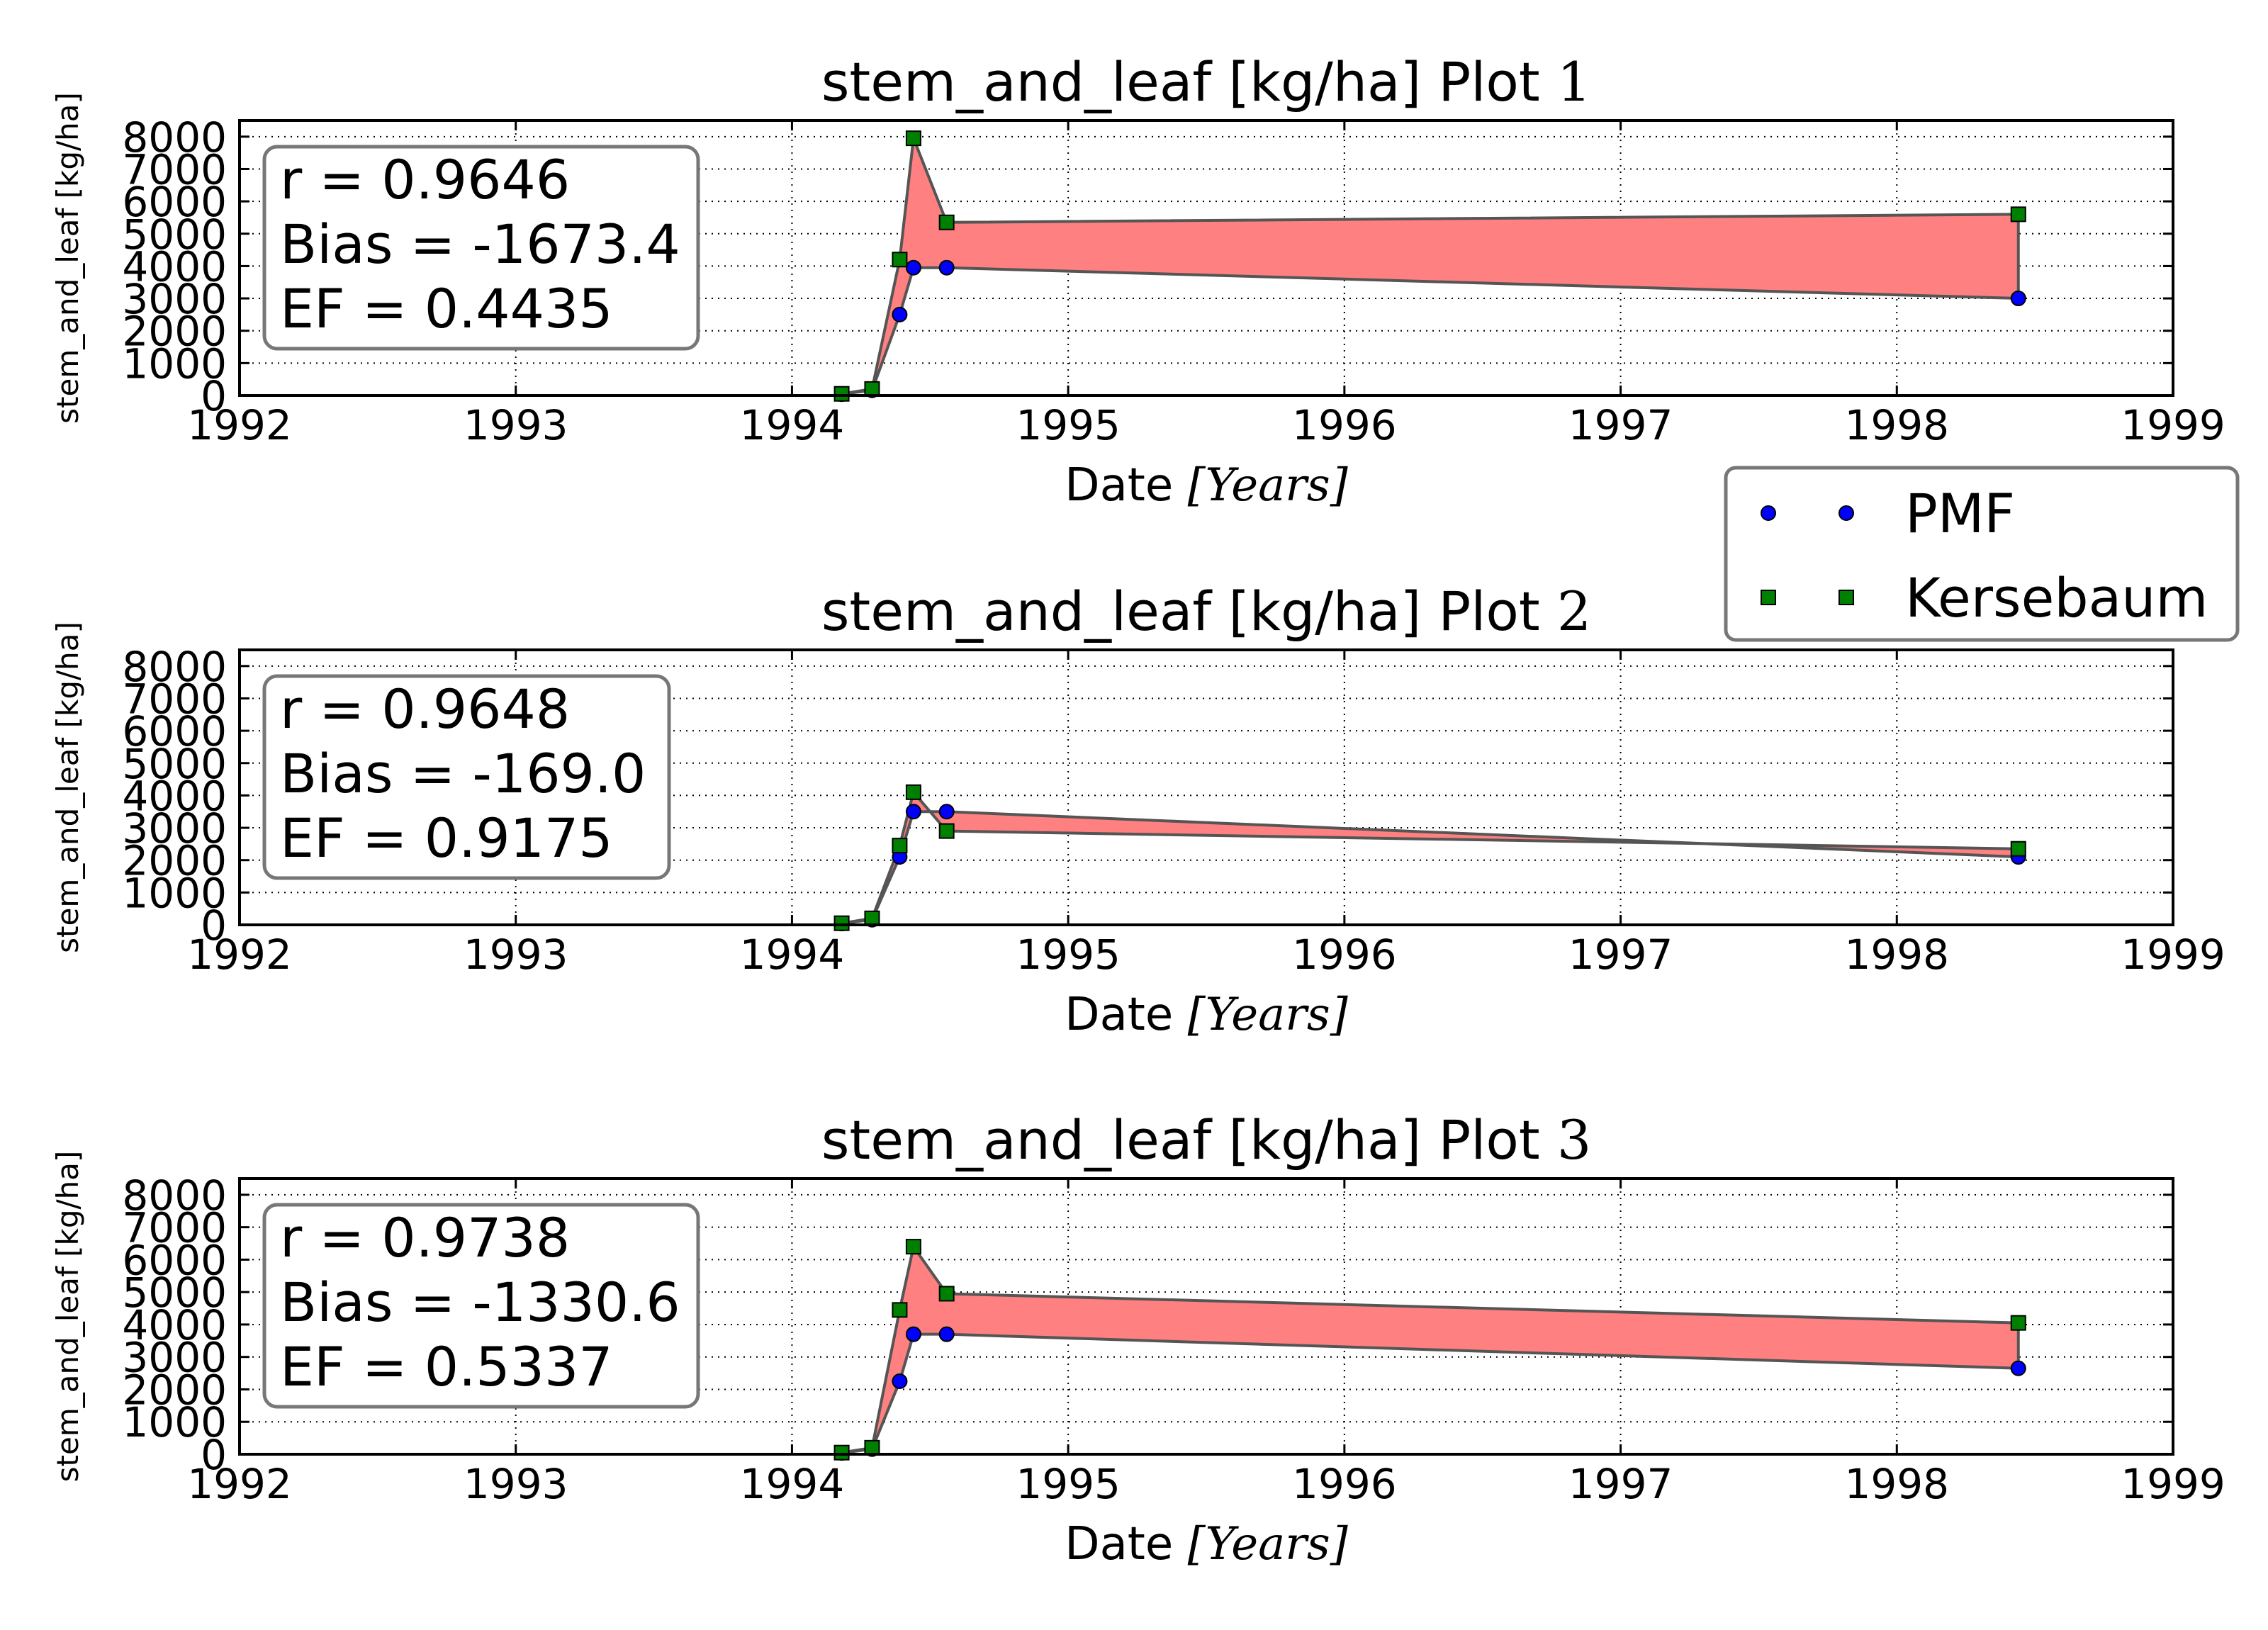 The width and height of the screenshot is (2268, 1630). I want to click on stats-line: r = 0.9646, so click(425, 180).